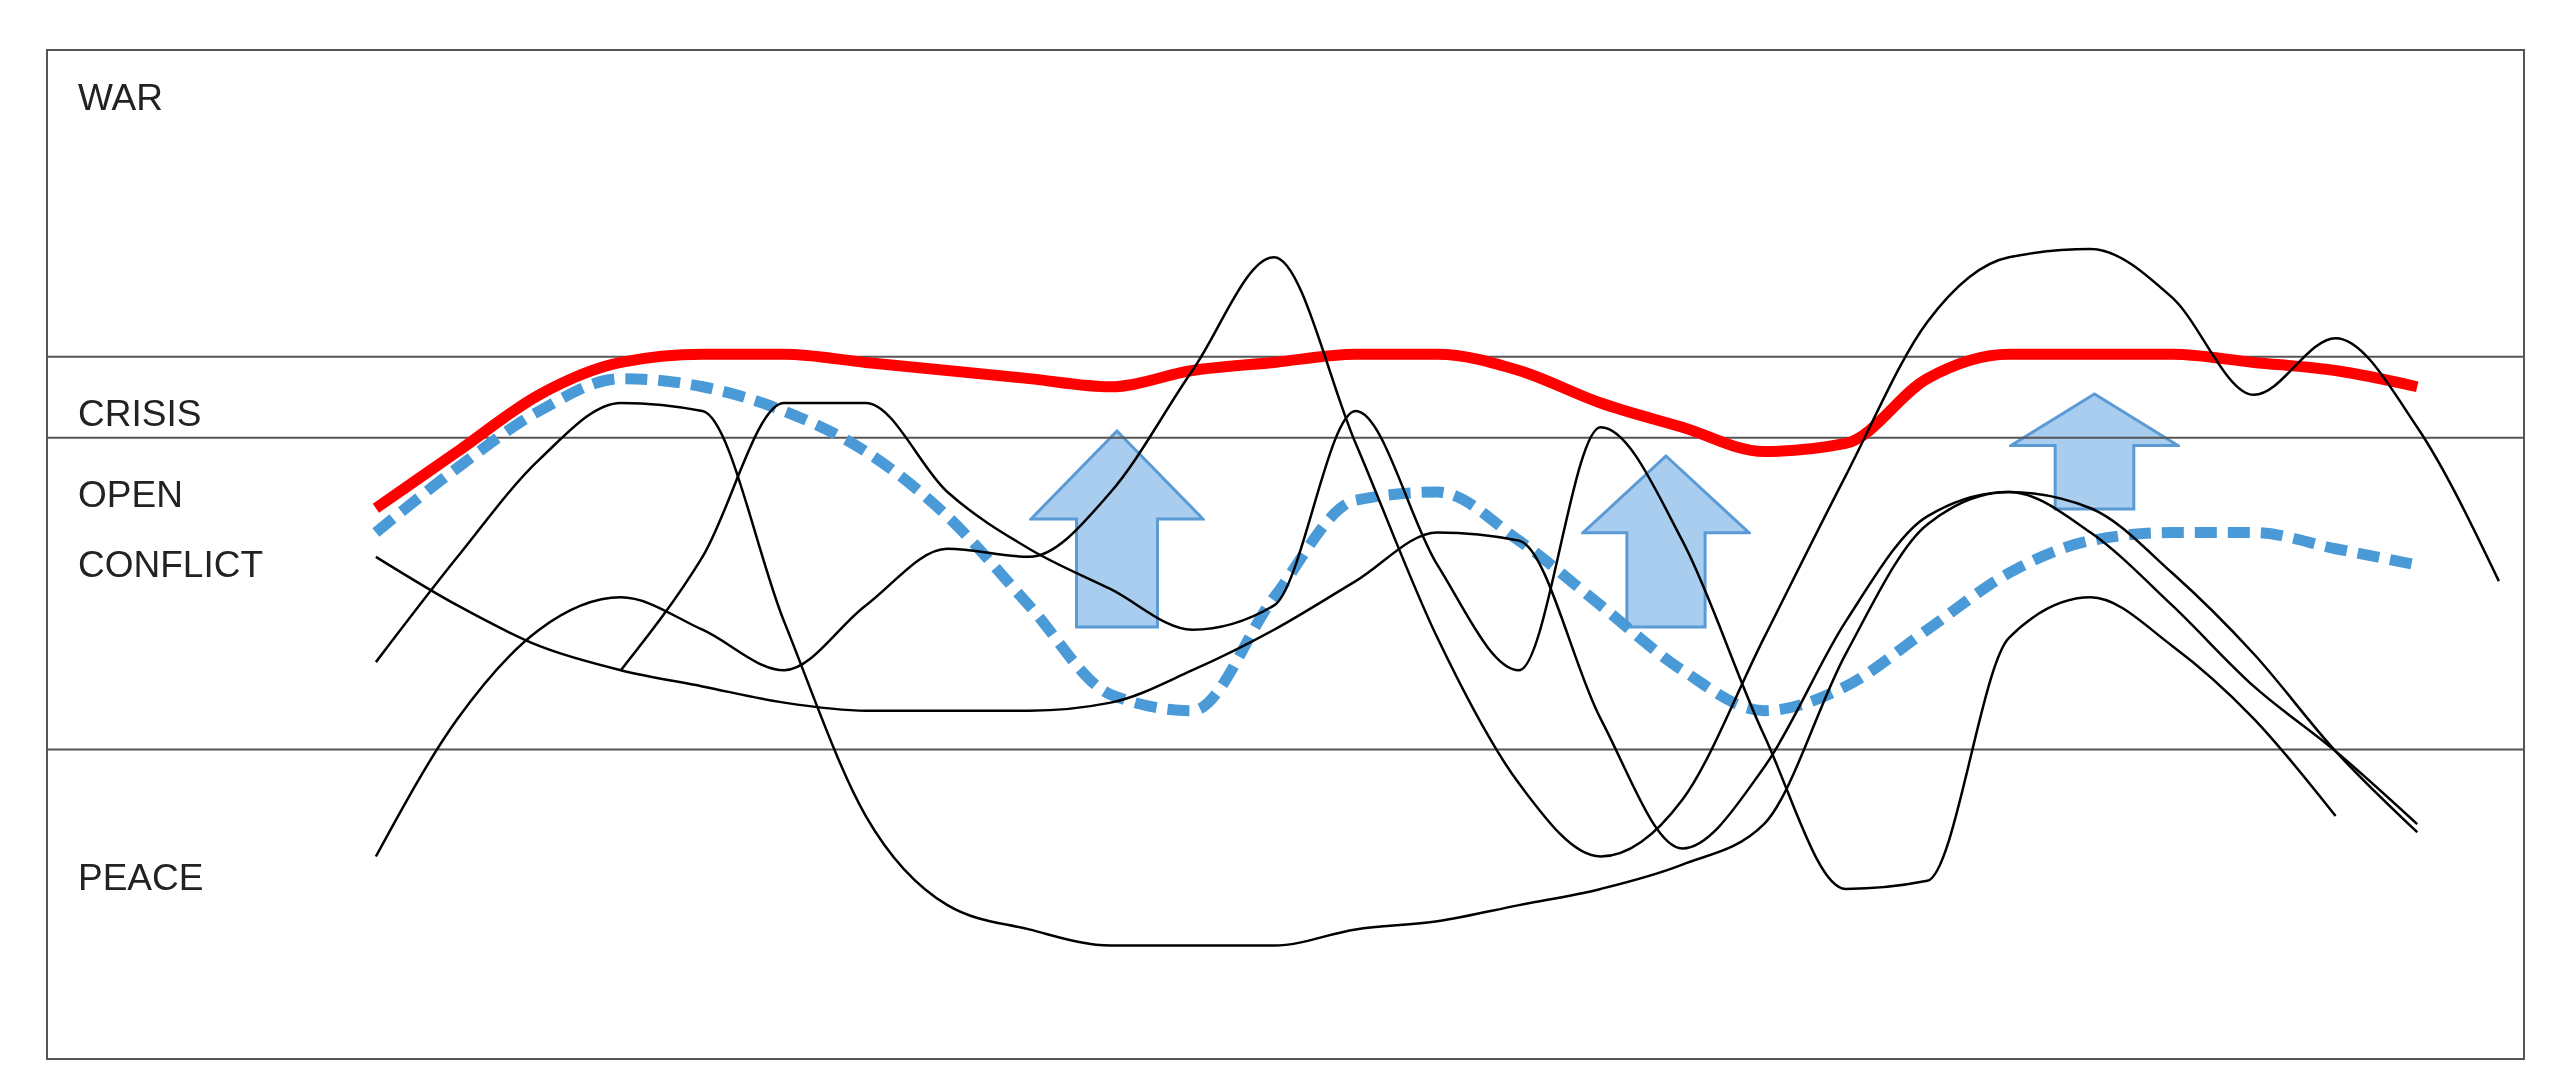 The image size is (2561, 1068). I want to click on text: CRISIS, so click(140, 414).